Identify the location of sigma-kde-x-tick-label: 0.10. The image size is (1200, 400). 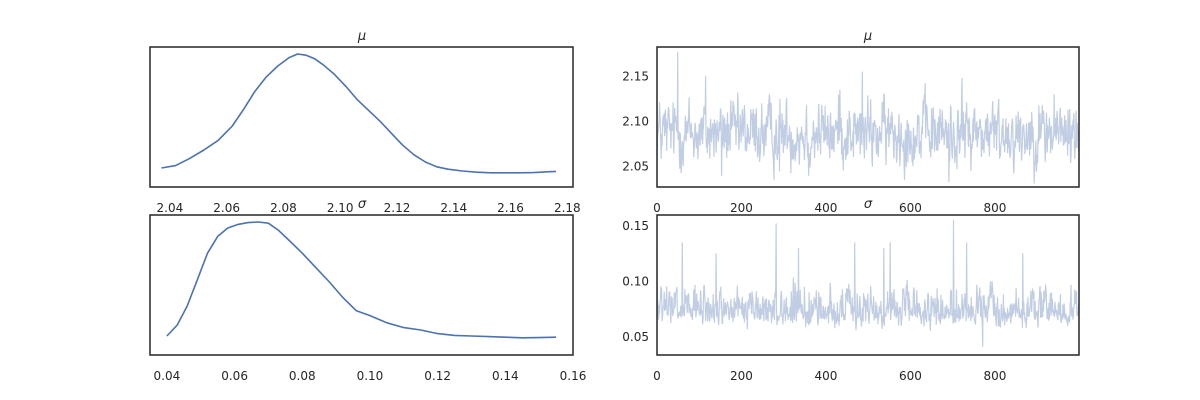
(370, 376).